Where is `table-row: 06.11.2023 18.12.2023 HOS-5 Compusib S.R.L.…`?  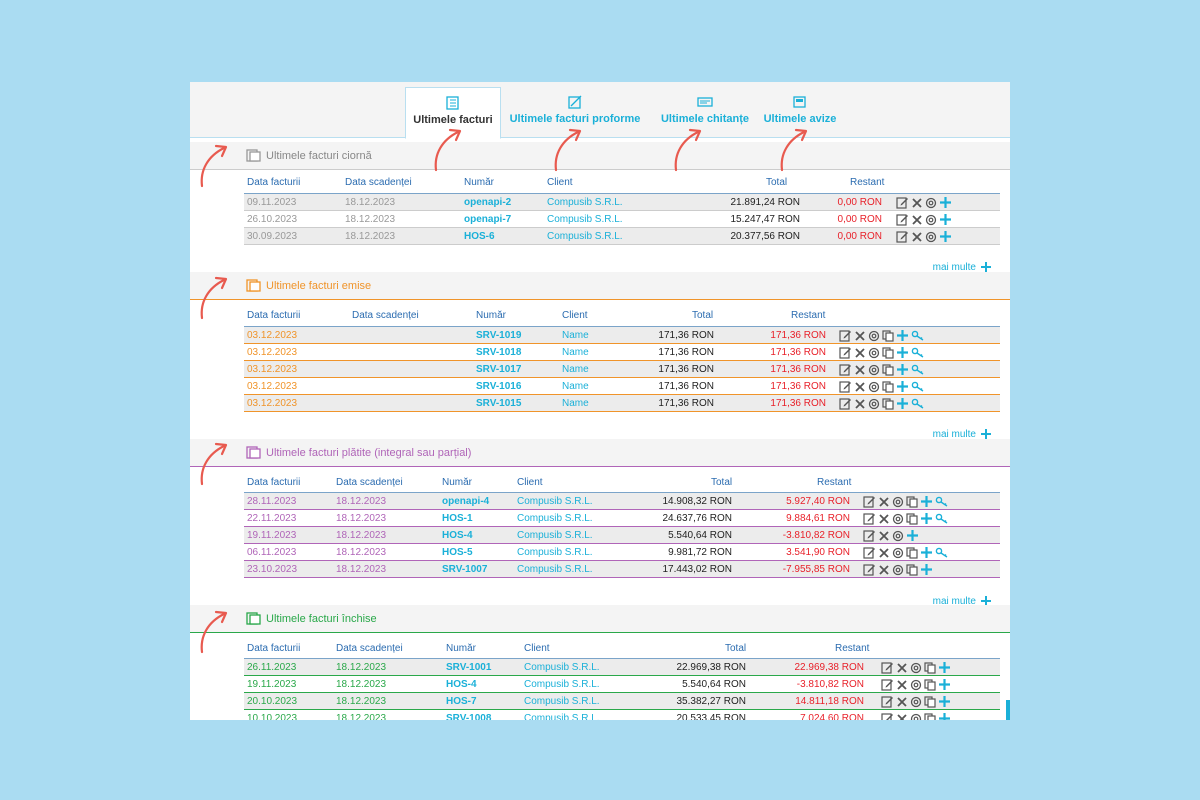 table-row: 06.11.2023 18.12.2023 HOS-5 Compusib S.R.L.… is located at coordinates (622, 552).